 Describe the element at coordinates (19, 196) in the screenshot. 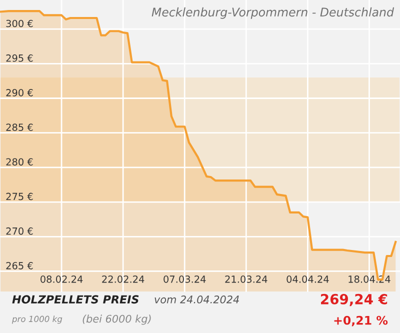

I see `y-tick-label: 275 €` at that location.